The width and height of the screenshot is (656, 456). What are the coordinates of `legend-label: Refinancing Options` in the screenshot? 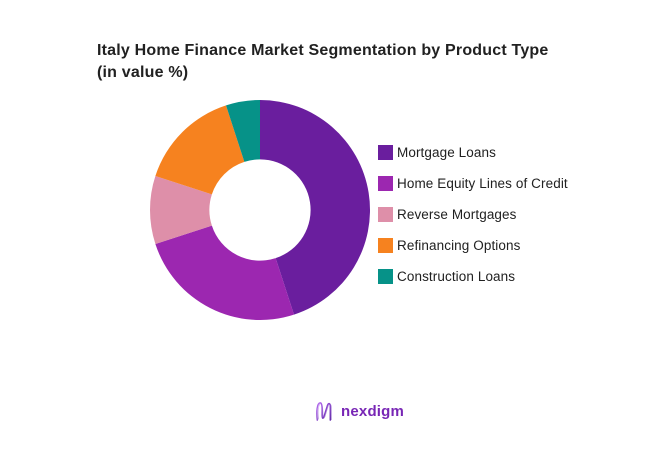 It's located at (459, 245).